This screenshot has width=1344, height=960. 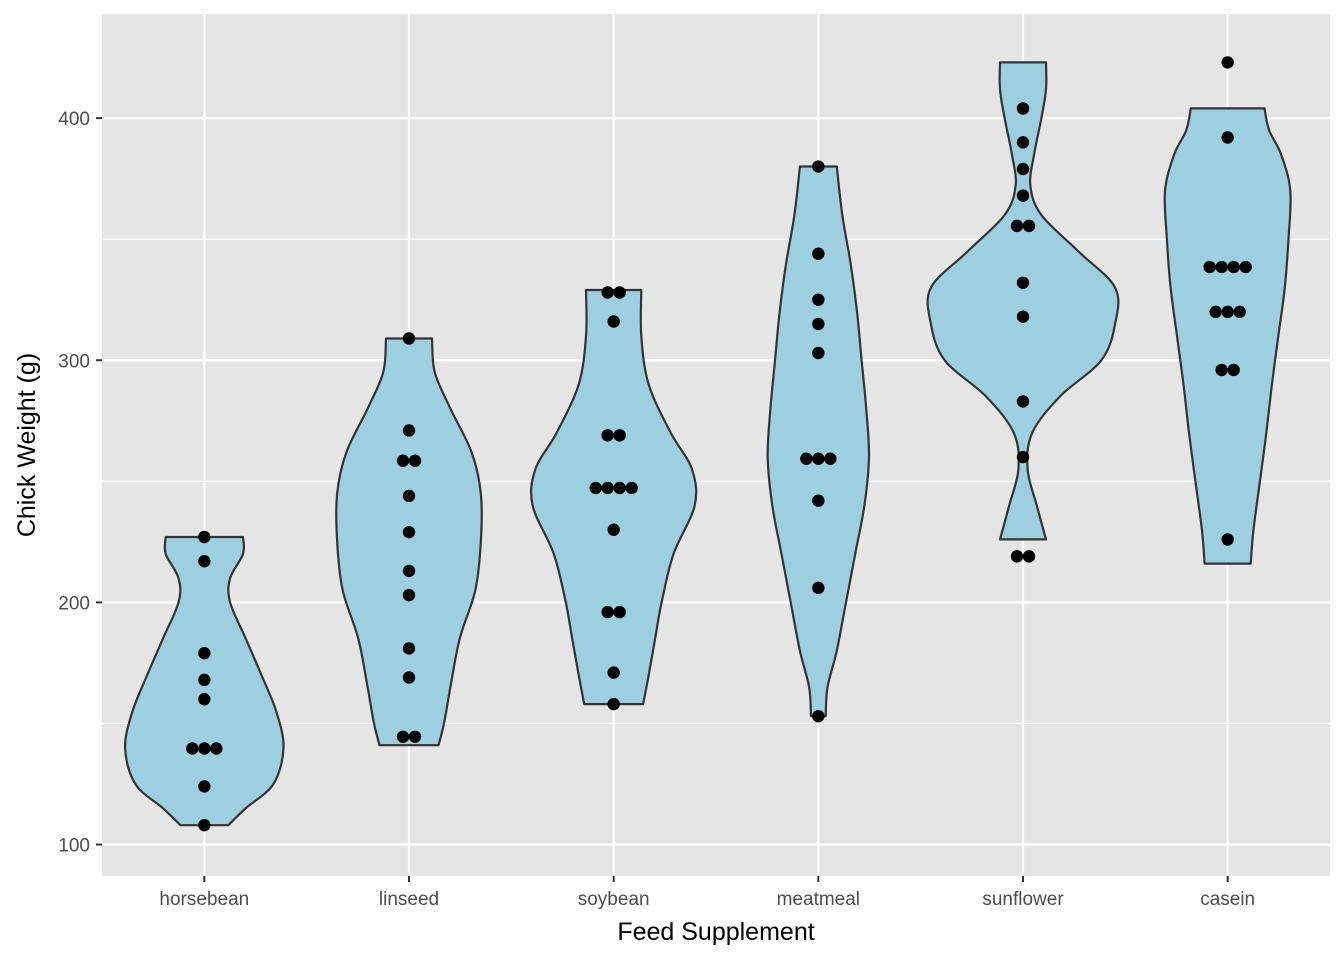 What do you see at coordinates (613, 497) in the screenshot?
I see `violin-soybean` at bounding box center [613, 497].